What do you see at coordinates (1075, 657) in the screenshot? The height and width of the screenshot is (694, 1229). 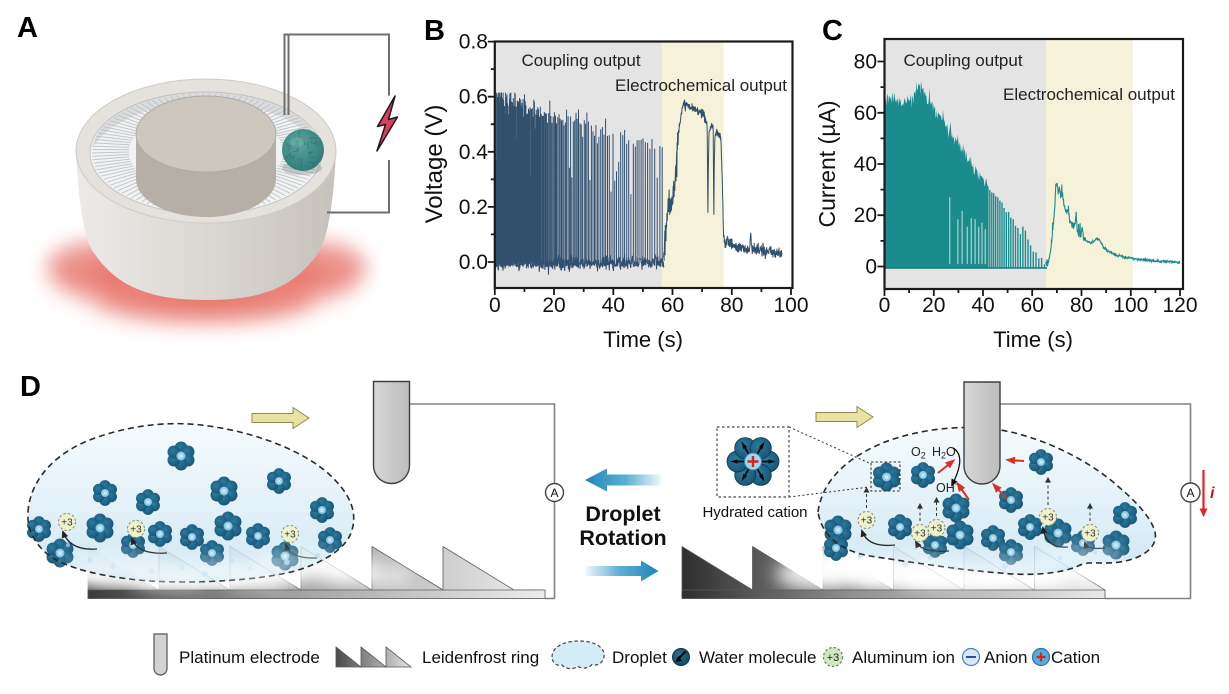 I see `svg-text: Cation` at bounding box center [1075, 657].